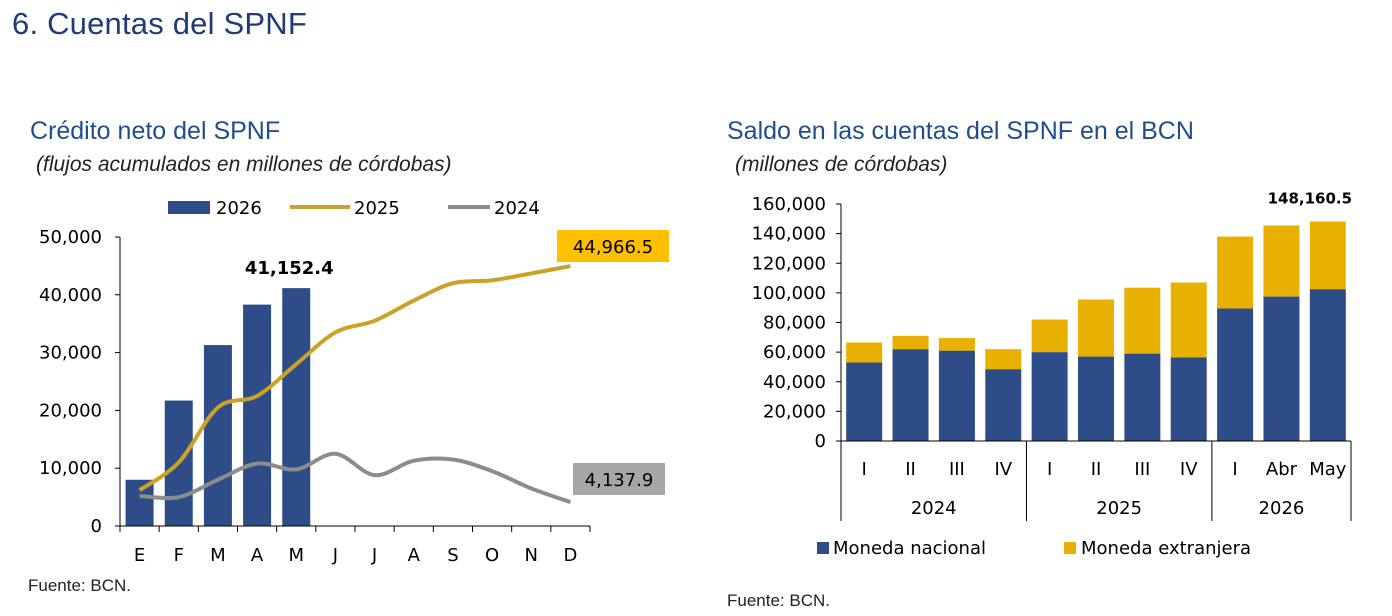  Describe the element at coordinates (570, 555) in the screenshot. I see `x-tick-label: D` at that location.